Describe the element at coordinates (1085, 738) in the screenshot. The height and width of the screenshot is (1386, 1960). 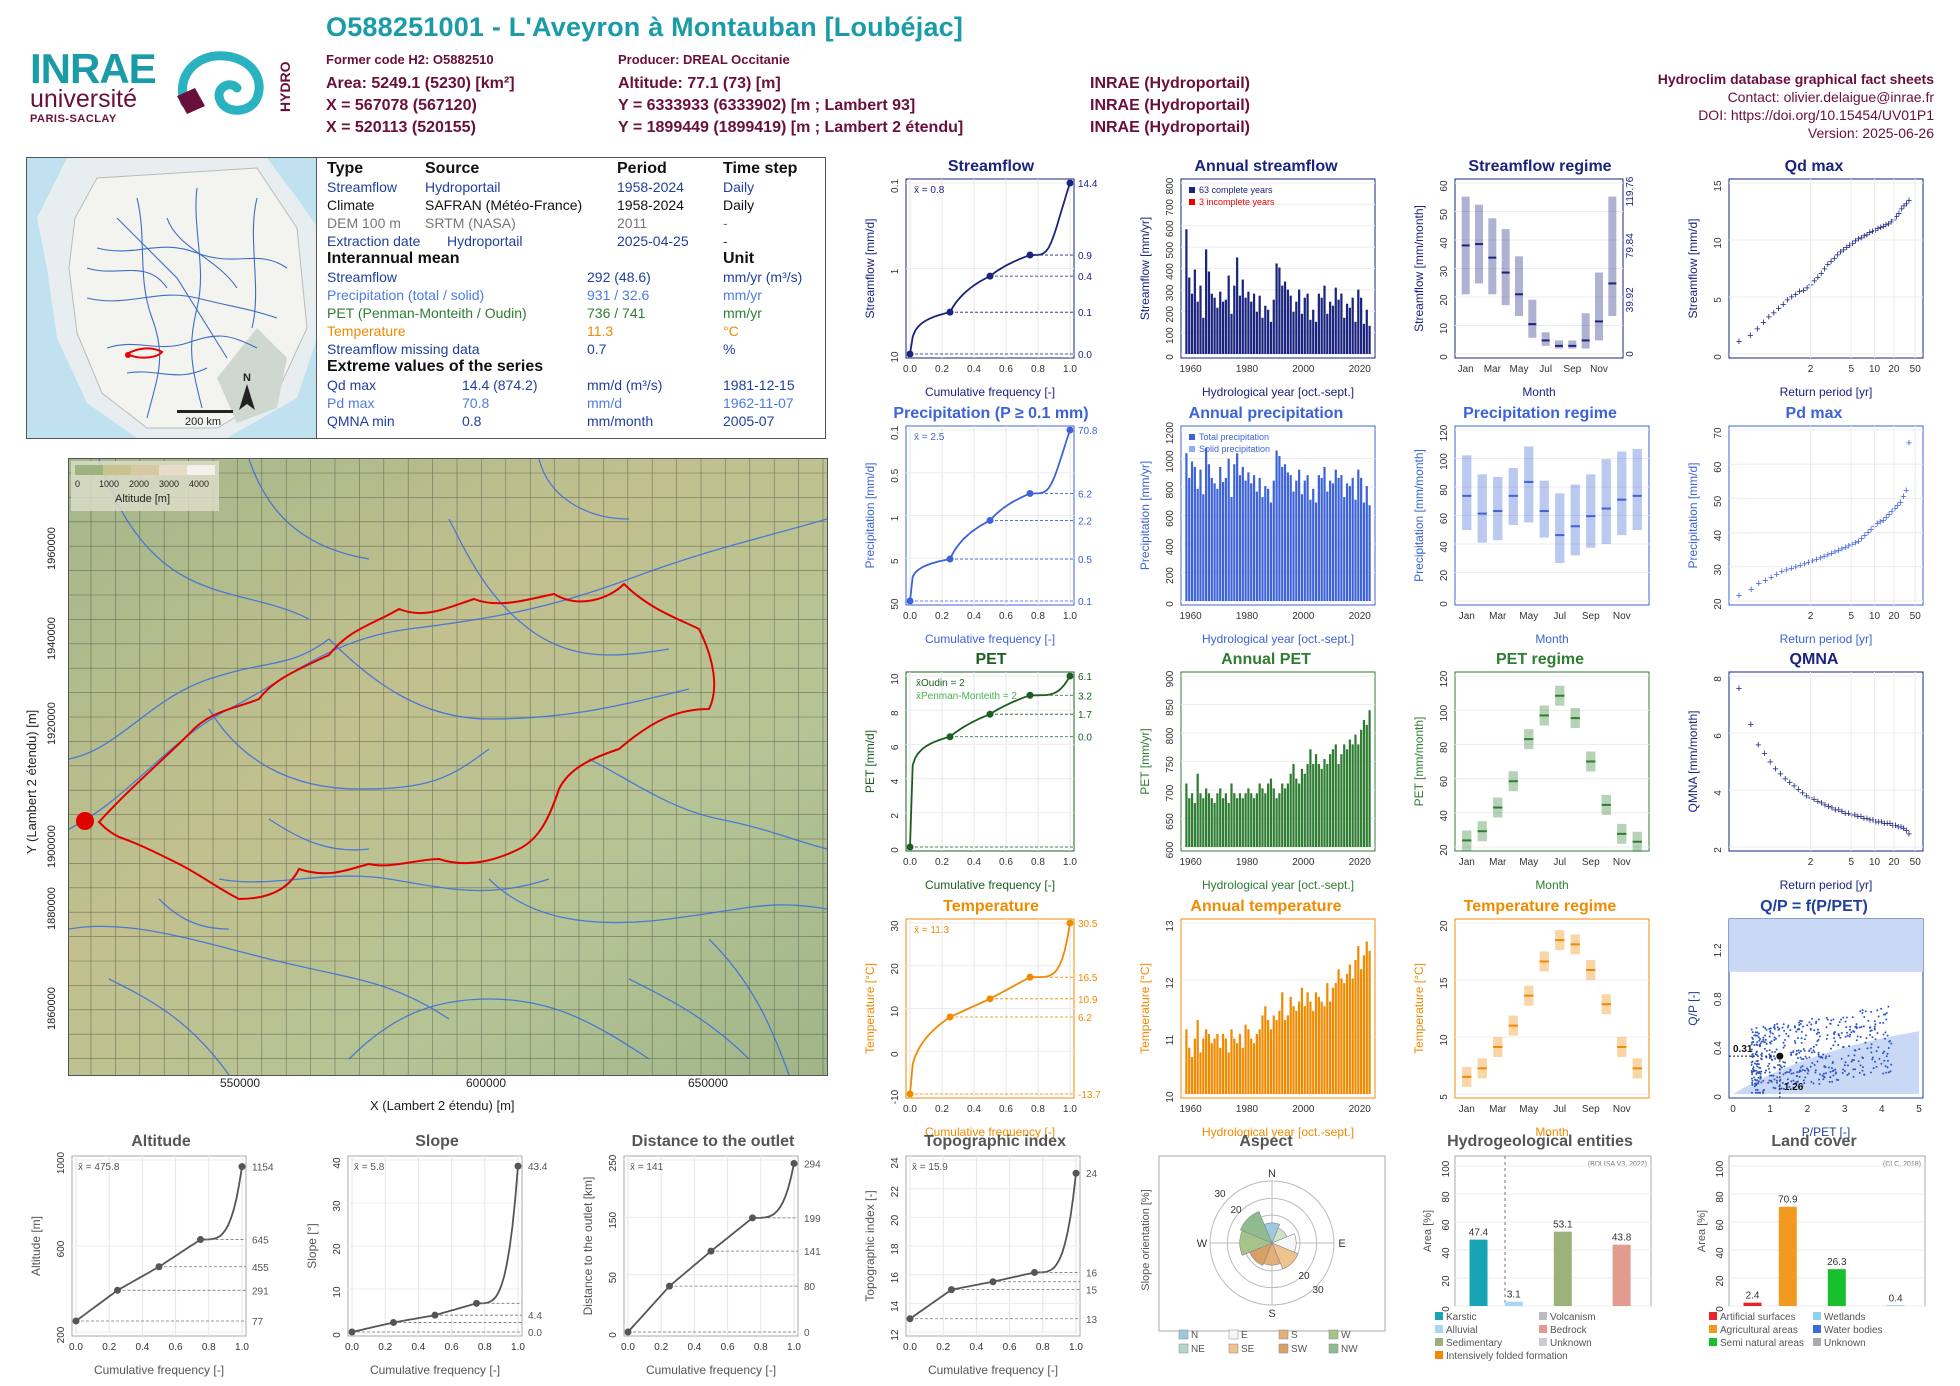
I see `quantile-label: 0.0` at that location.